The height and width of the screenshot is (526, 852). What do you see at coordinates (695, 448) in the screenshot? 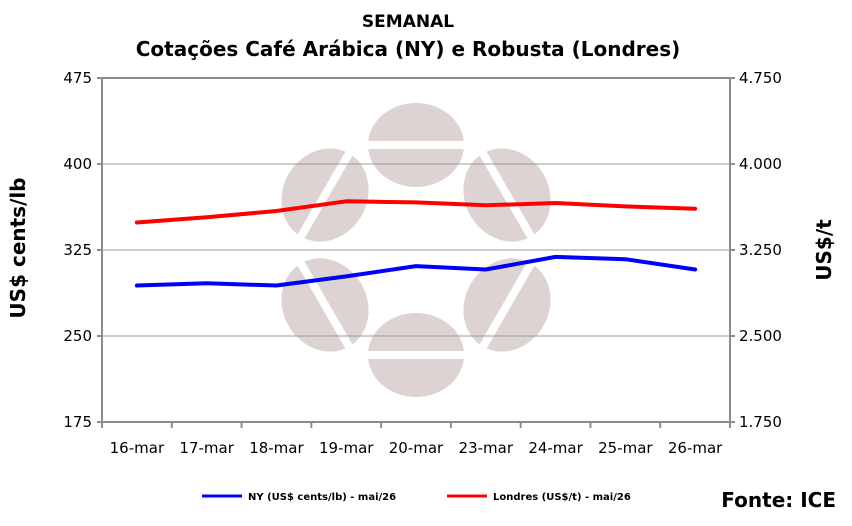
I see `x-tick-label: 26-mar` at bounding box center [695, 448].